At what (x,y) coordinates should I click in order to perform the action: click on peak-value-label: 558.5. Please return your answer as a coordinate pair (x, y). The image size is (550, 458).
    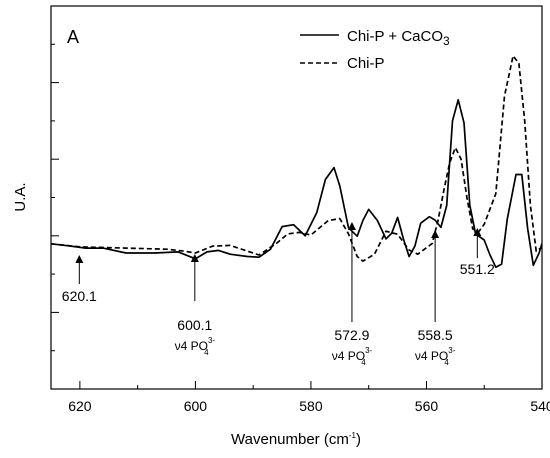
    Looking at the image, I should click on (435, 335).